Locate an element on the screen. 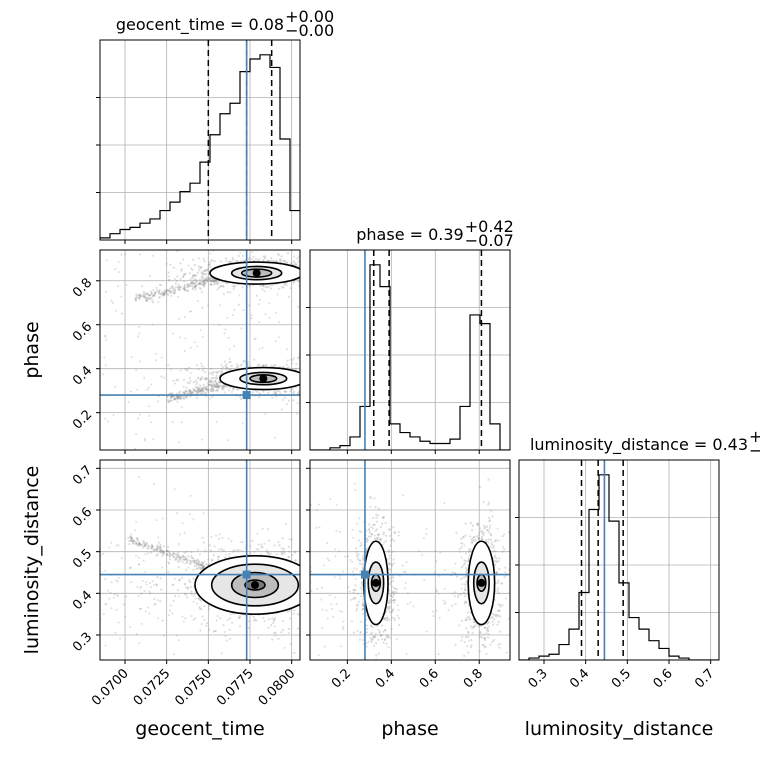  y-tick-label: 0.7 is located at coordinates (82, 475).